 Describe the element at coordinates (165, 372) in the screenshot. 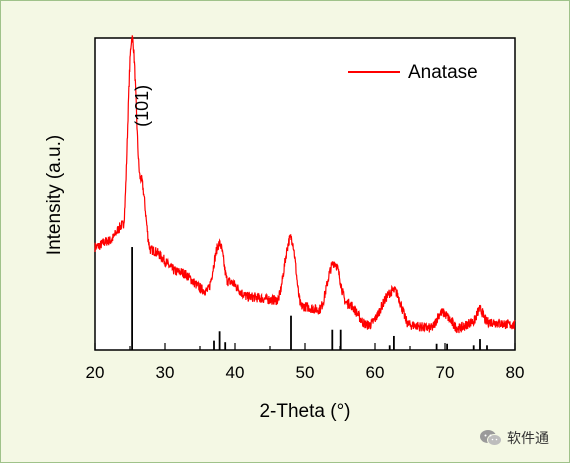

I see `x-tick-label-30: 30` at that location.